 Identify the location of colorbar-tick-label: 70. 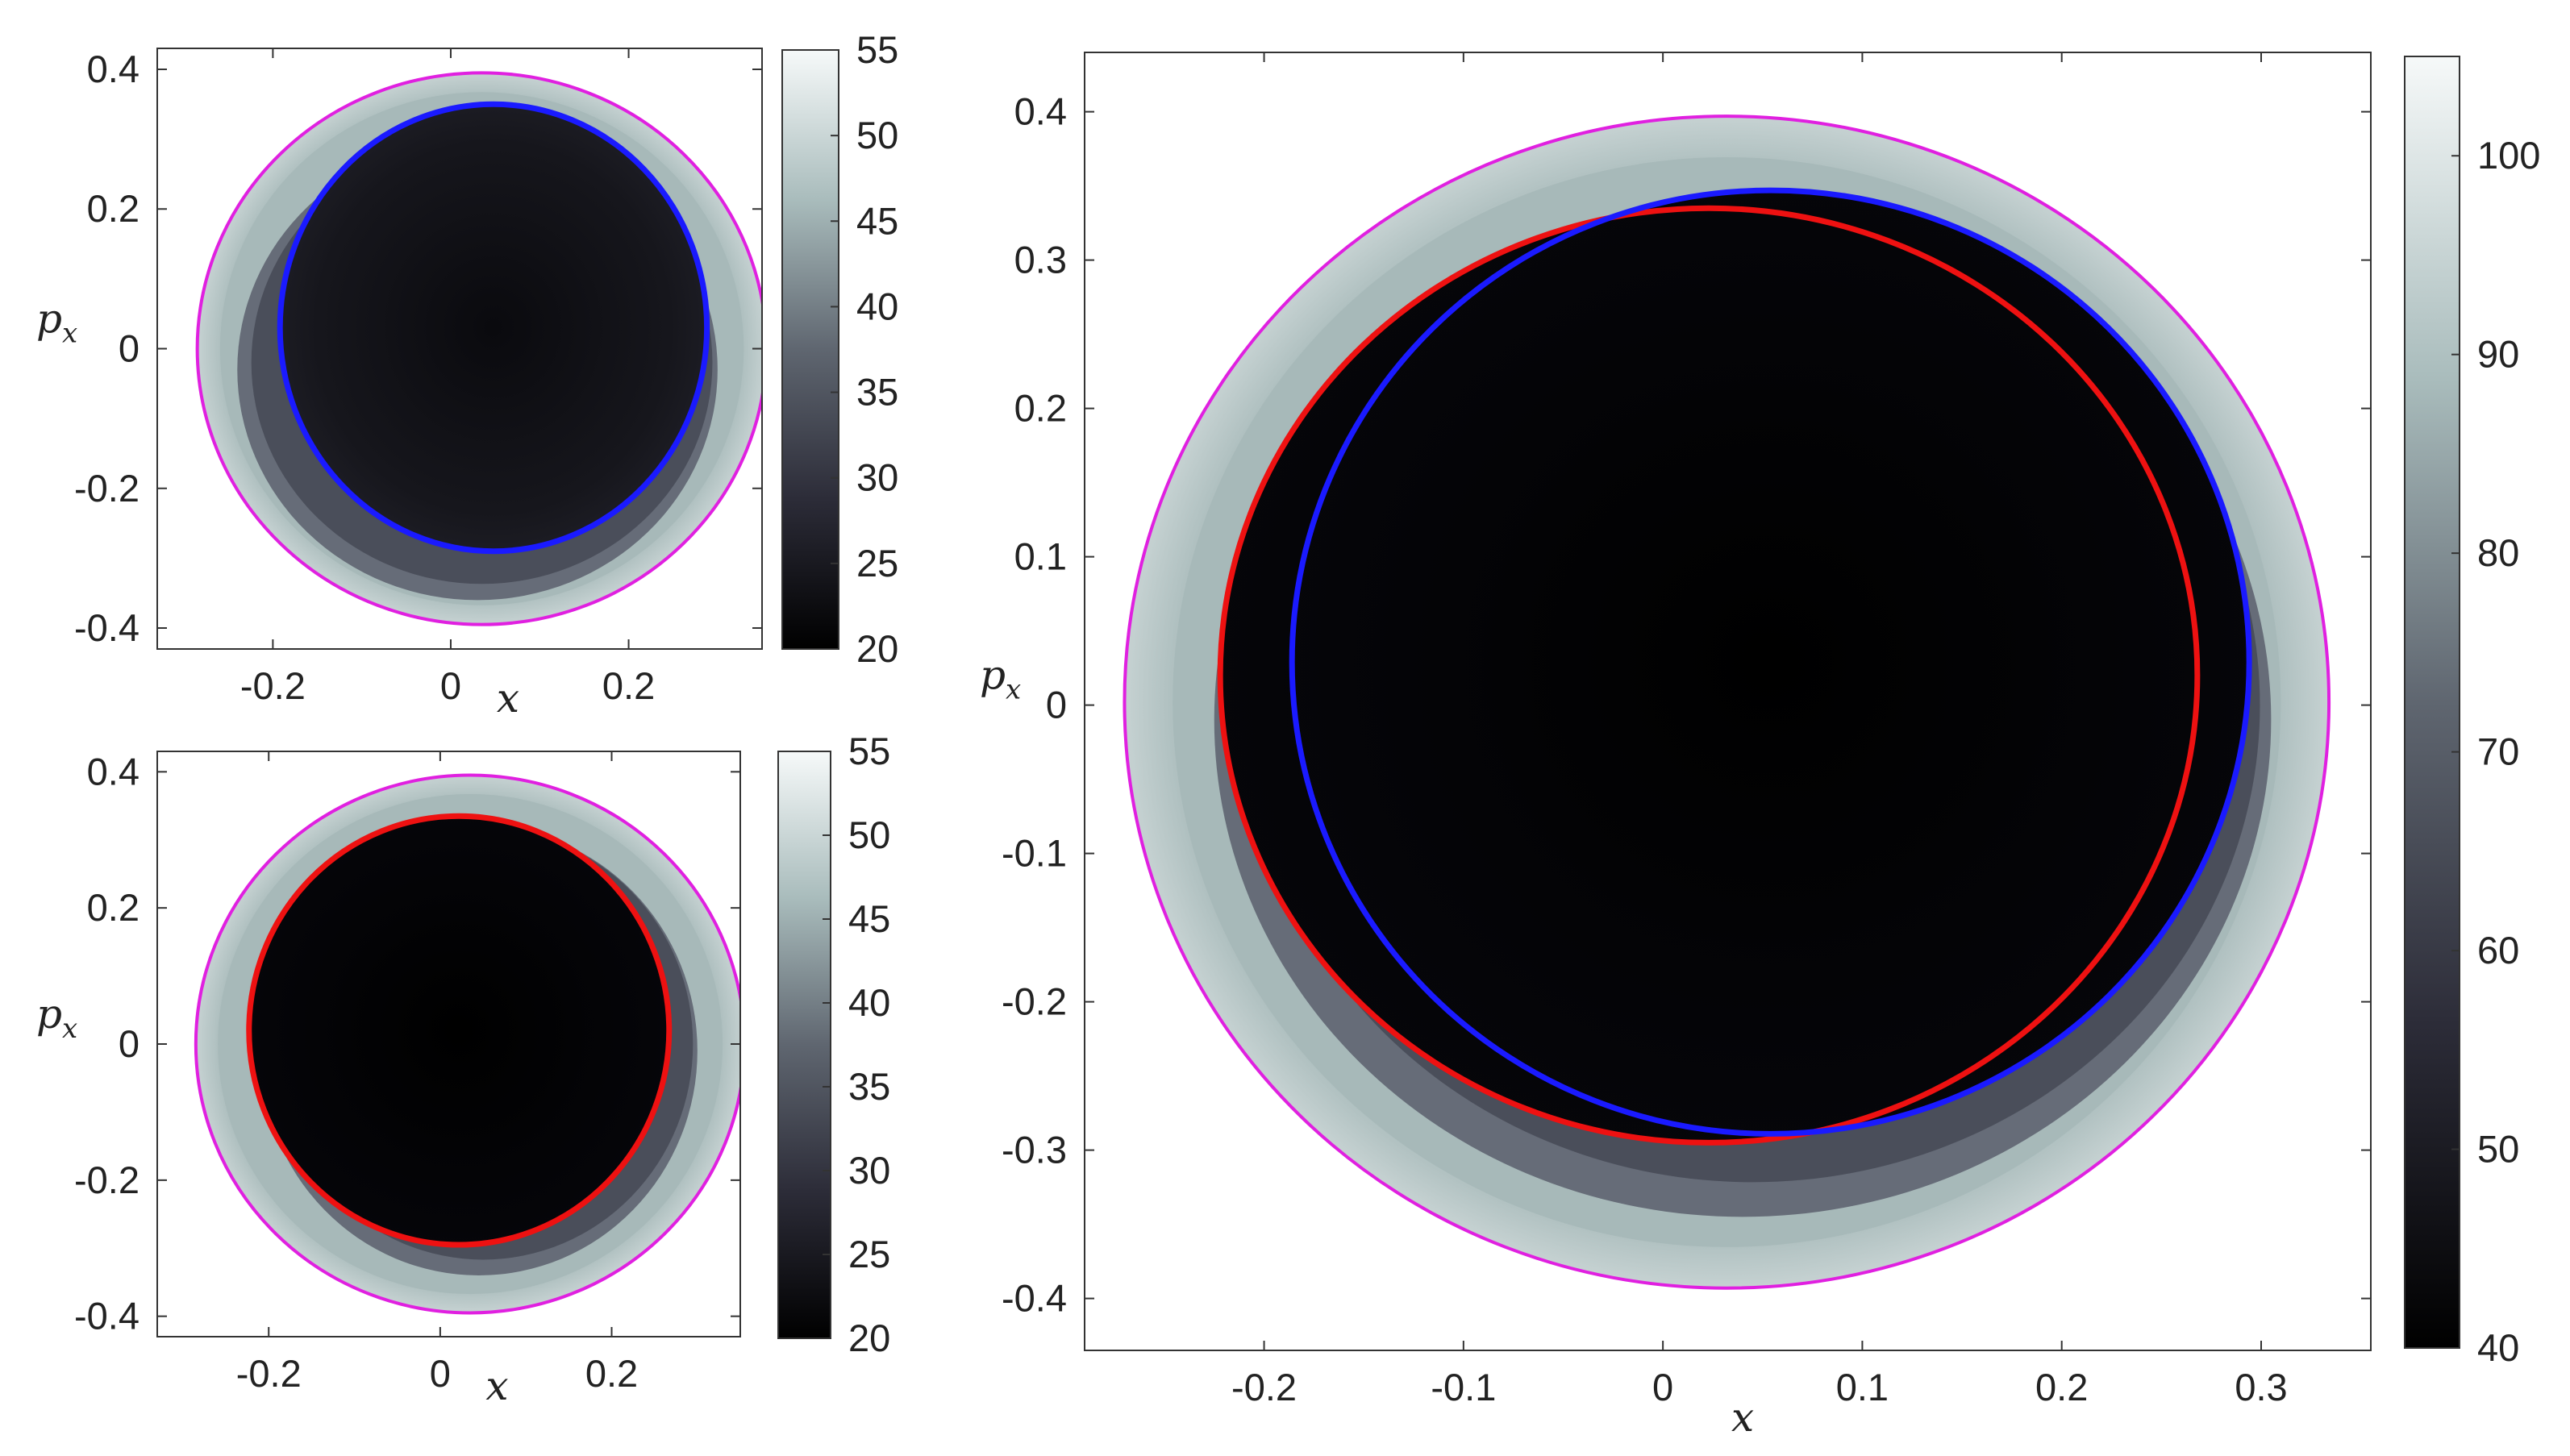
(2498, 751).